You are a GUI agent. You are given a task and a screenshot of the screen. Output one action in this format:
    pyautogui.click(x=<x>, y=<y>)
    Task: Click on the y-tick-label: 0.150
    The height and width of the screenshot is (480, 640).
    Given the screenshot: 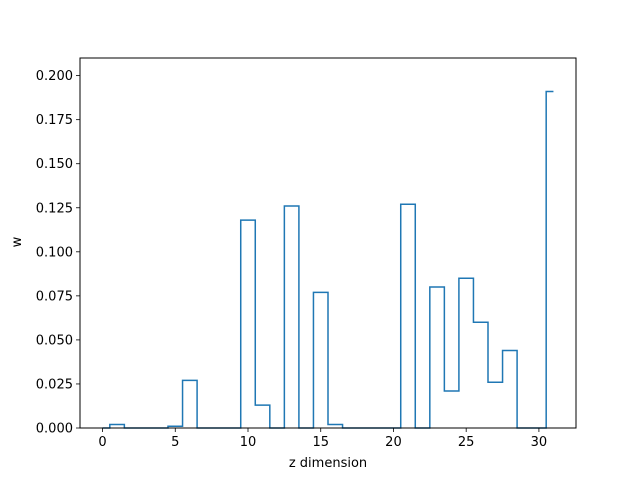 What is the action you would take?
    pyautogui.click(x=54, y=164)
    